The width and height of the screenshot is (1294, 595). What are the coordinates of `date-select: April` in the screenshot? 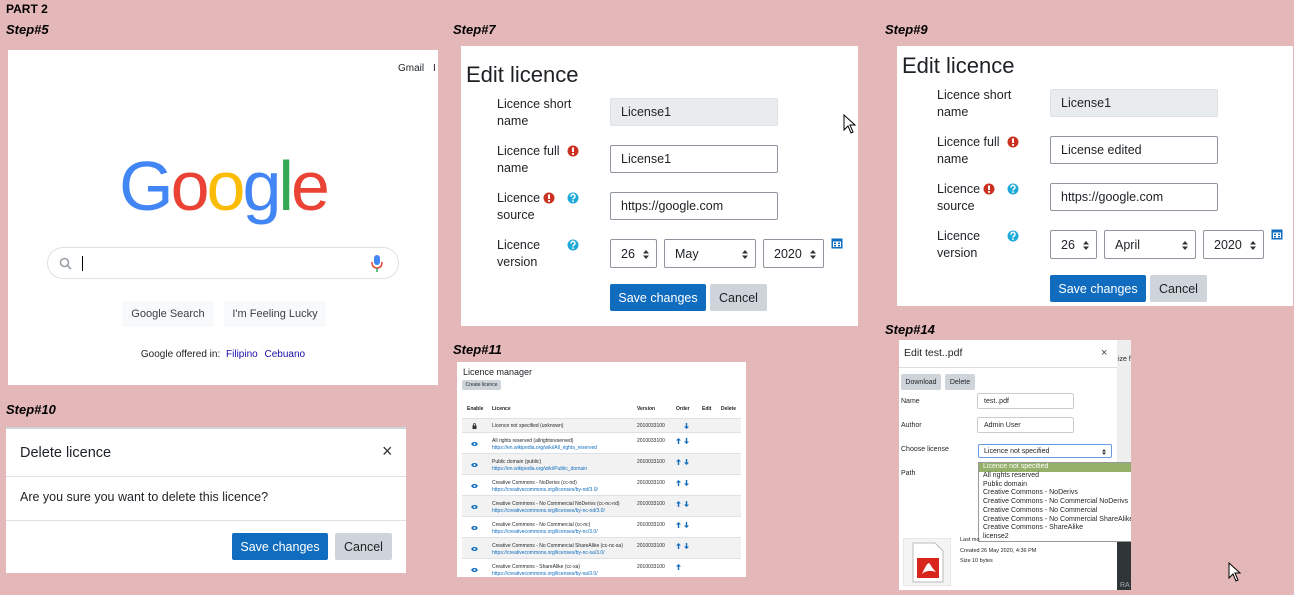 It's located at (1150, 244).